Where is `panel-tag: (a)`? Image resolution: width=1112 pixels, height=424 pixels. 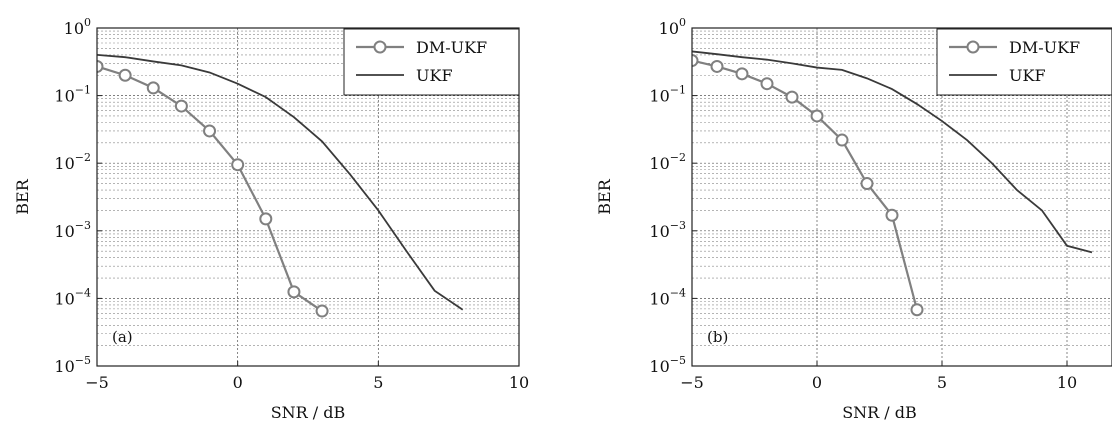
panel-tag: (a) is located at coordinates (122, 337).